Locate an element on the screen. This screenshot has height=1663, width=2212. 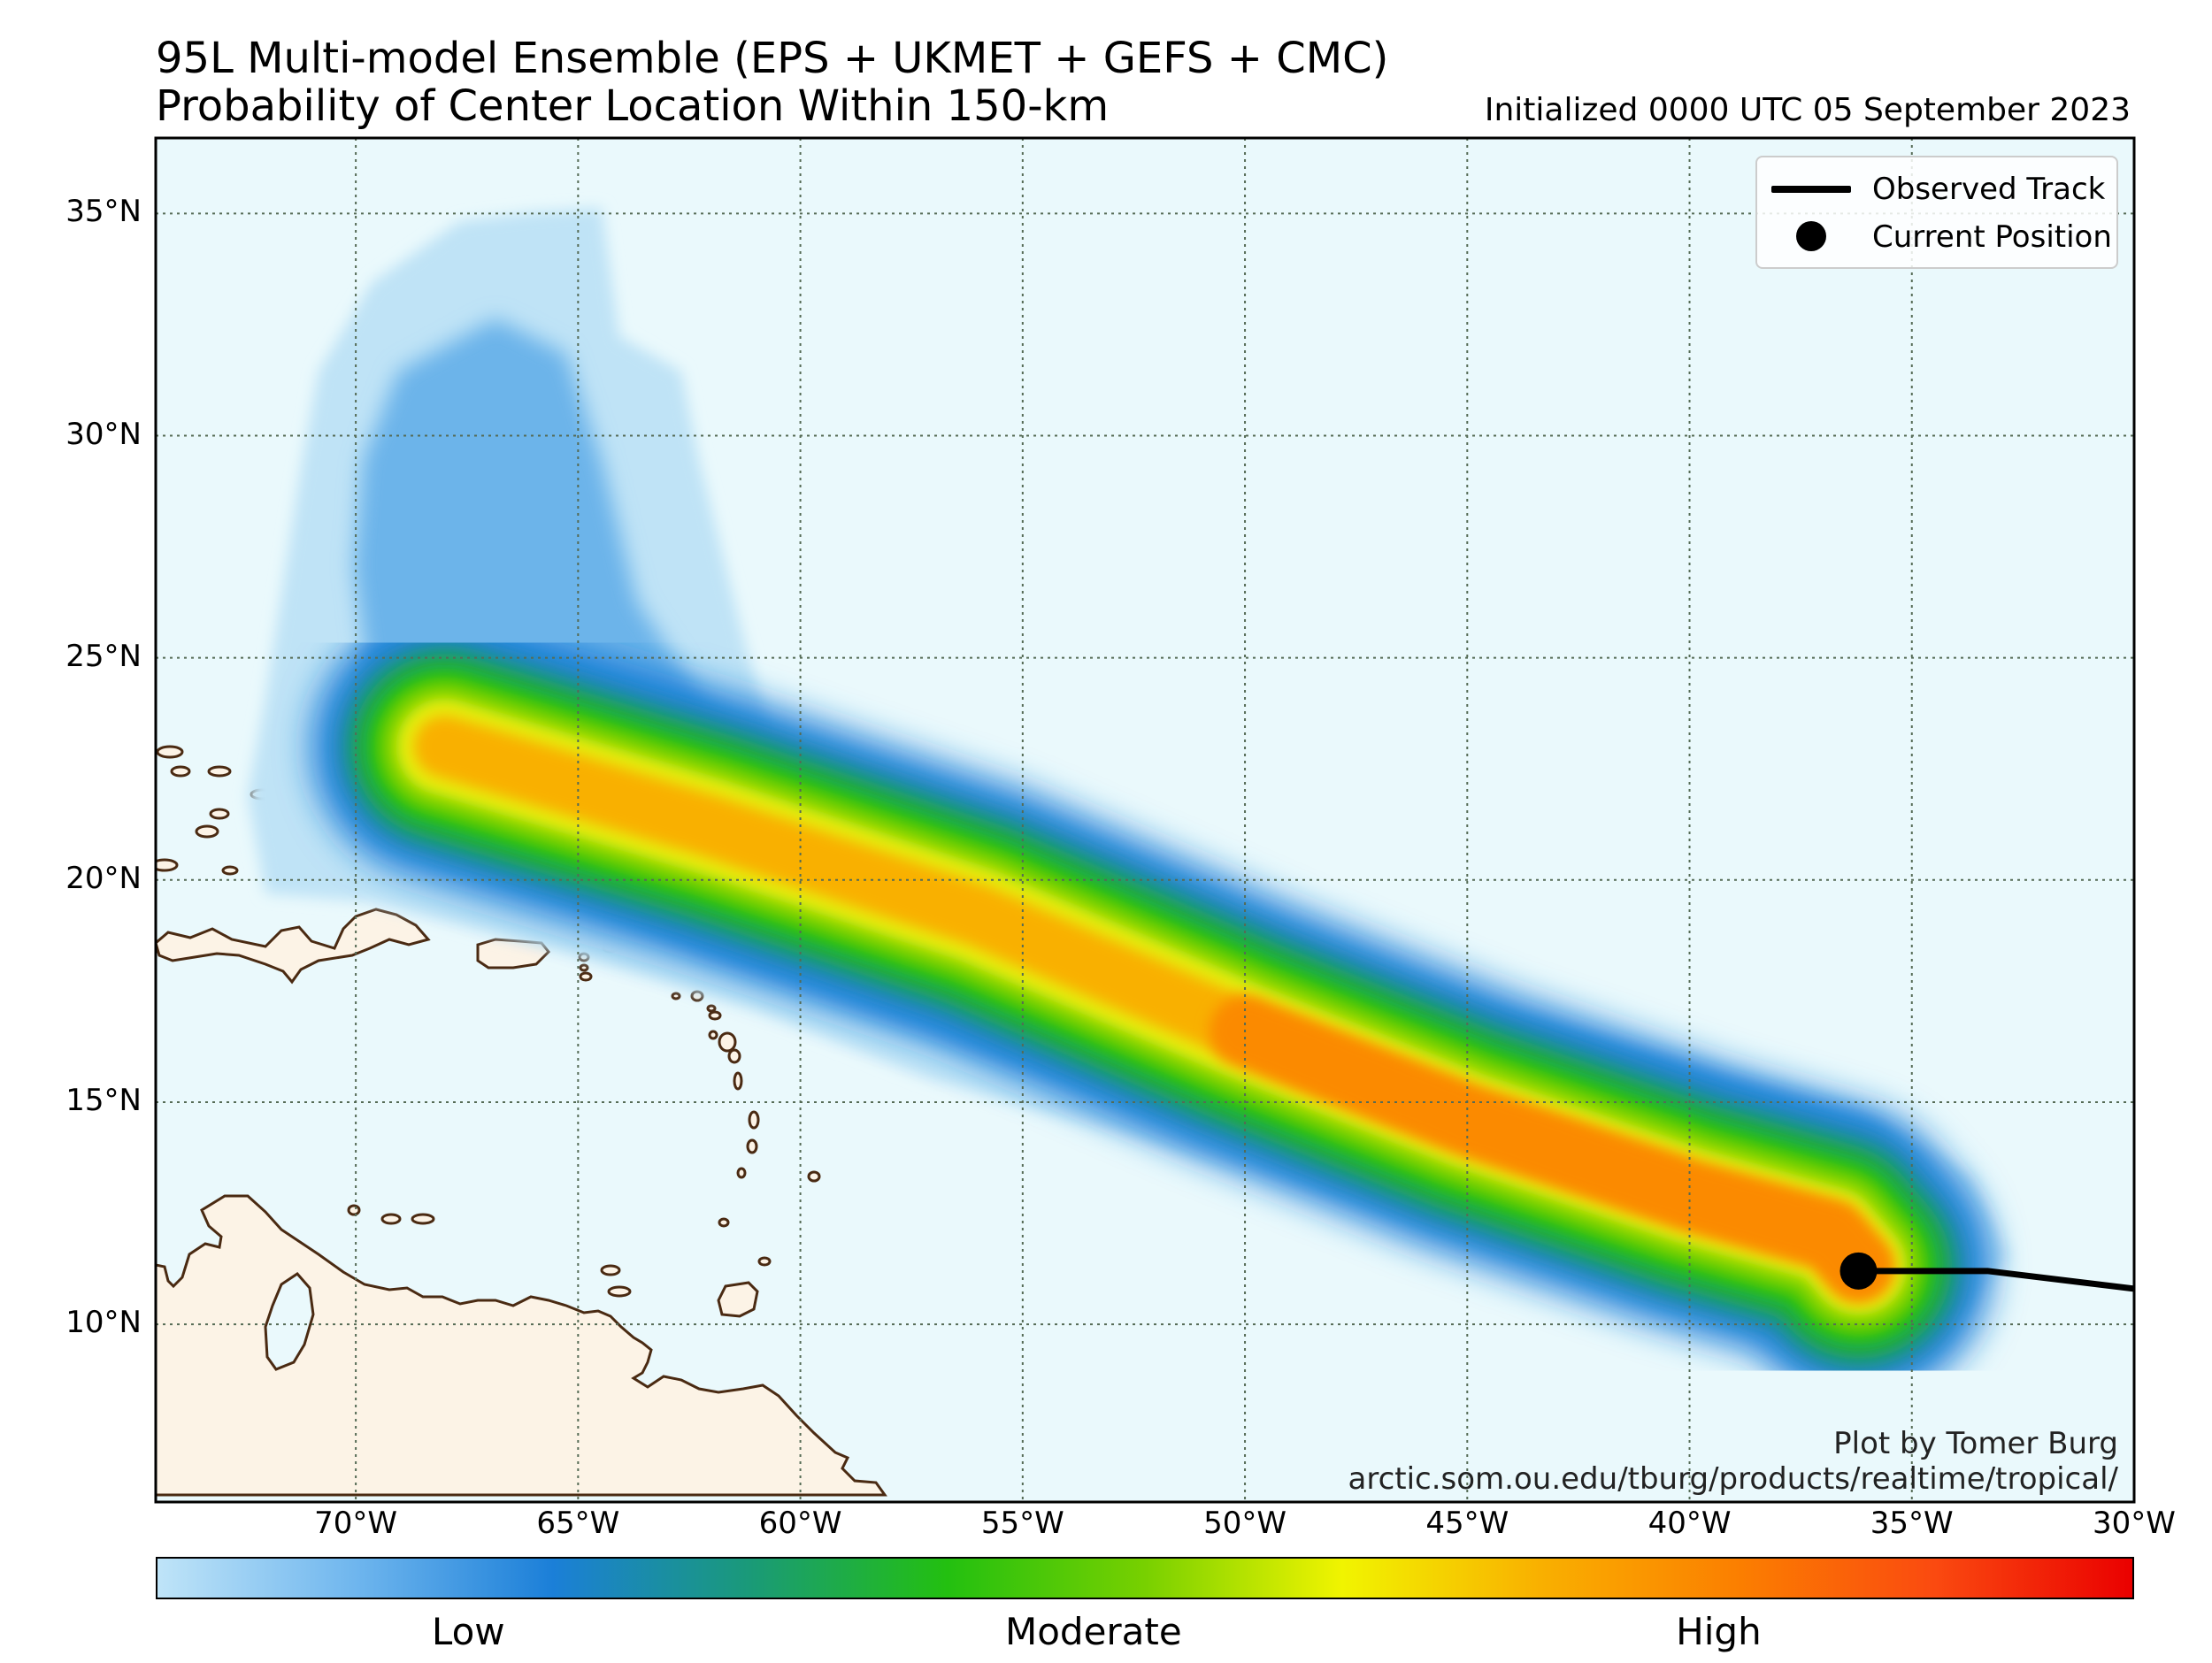
observed-track-line is located at coordinates (1996, 1280).